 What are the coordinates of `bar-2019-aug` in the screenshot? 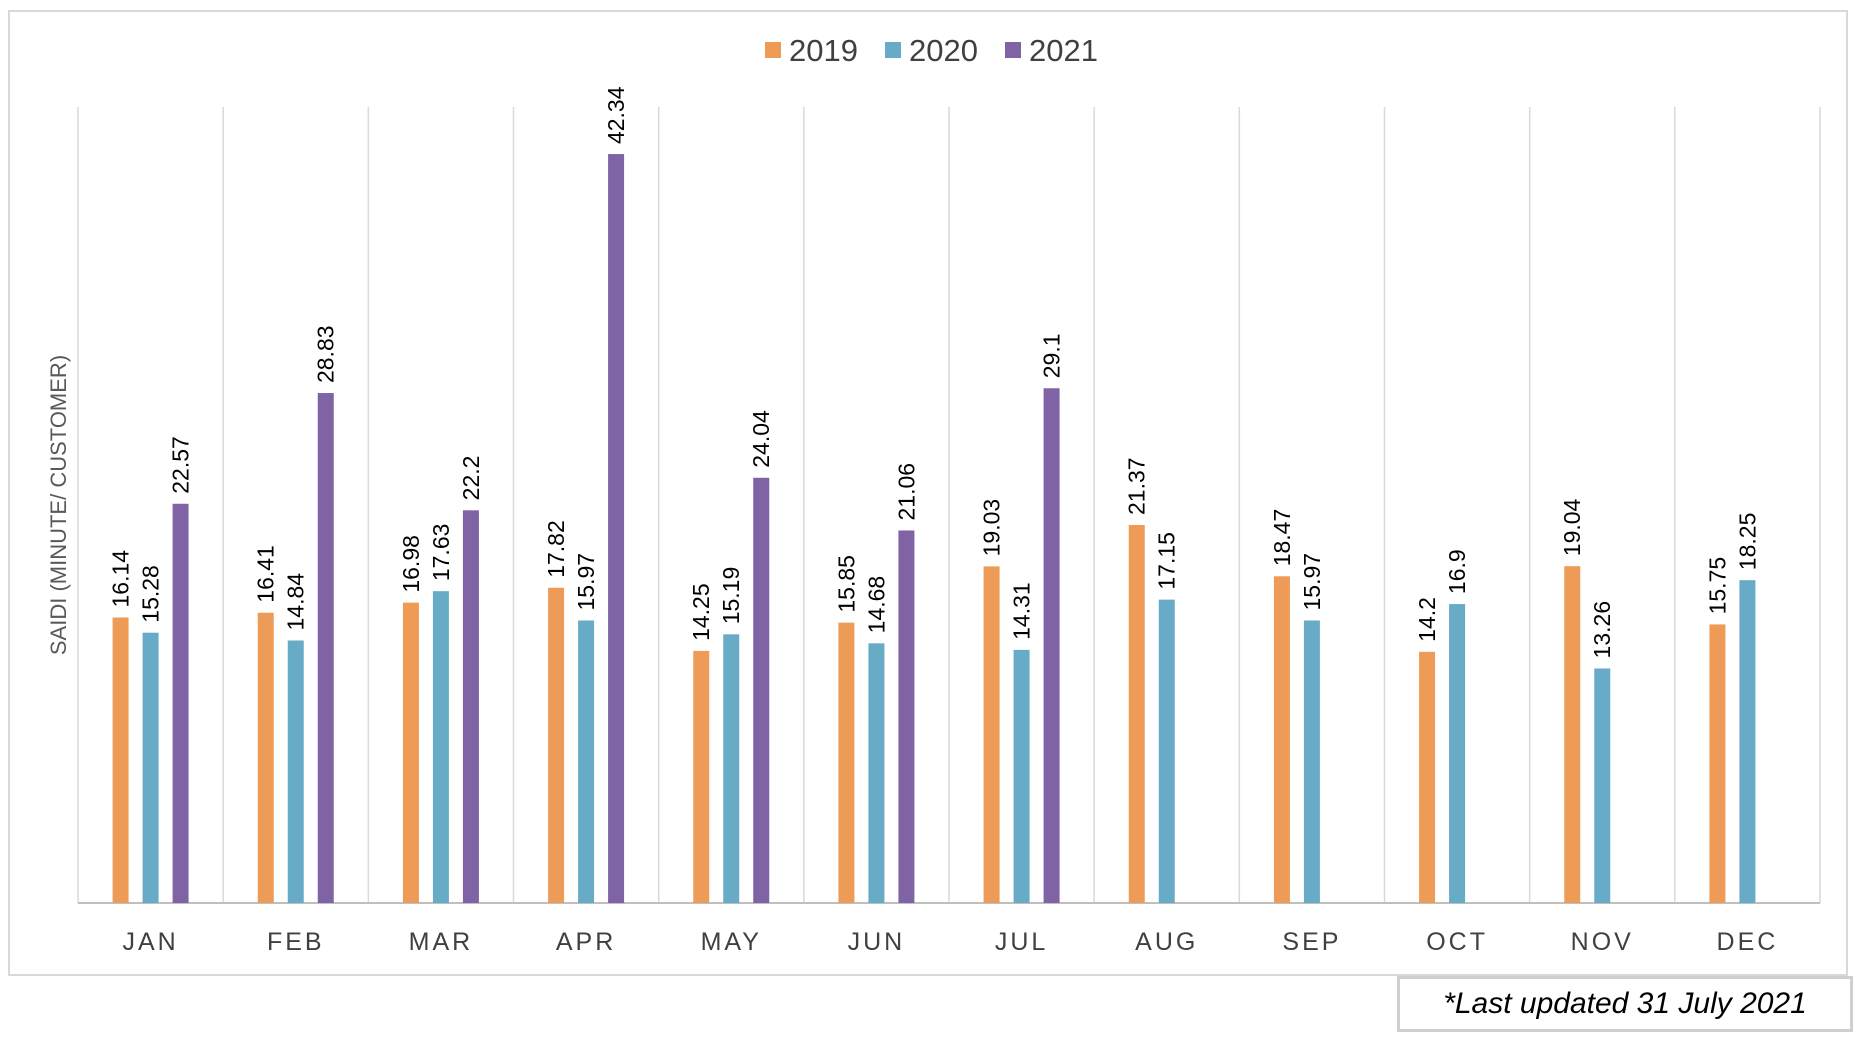 It's located at (1136, 713).